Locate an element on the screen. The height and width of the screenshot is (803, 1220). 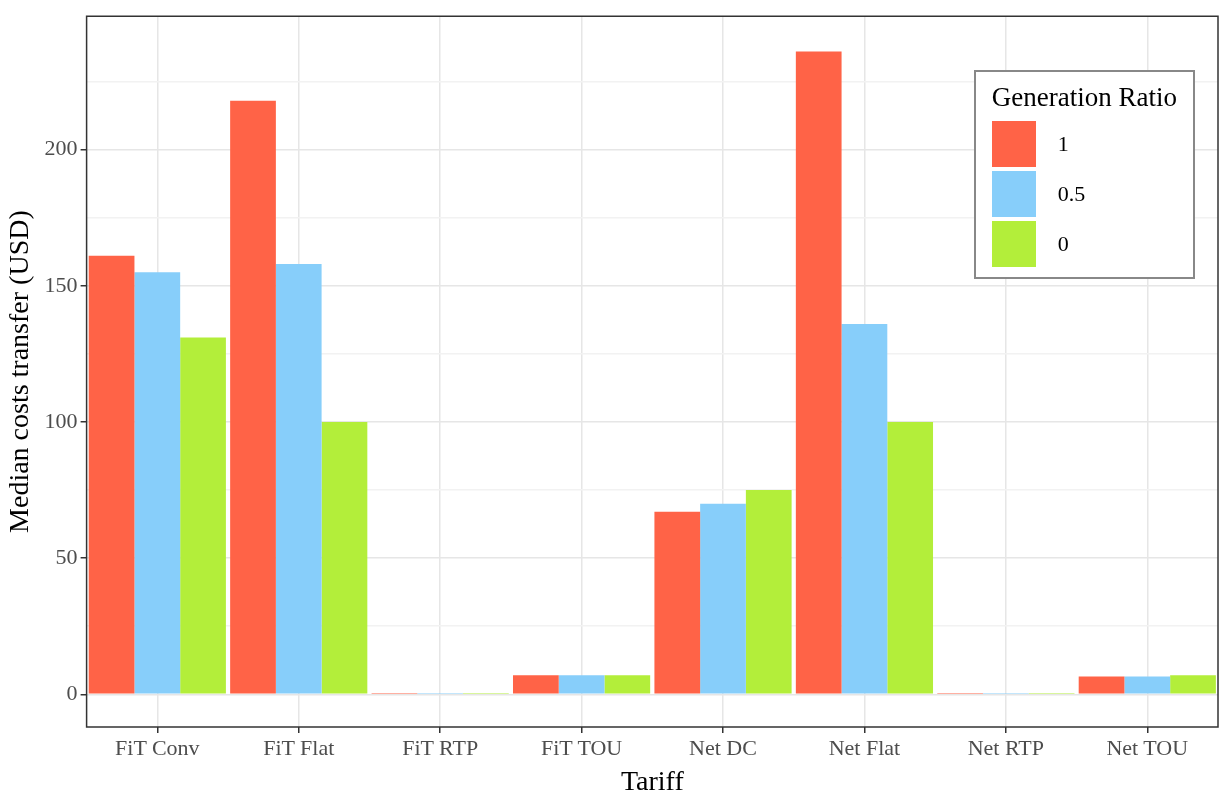
y-tick-label: 150 is located at coordinates (61, 284).